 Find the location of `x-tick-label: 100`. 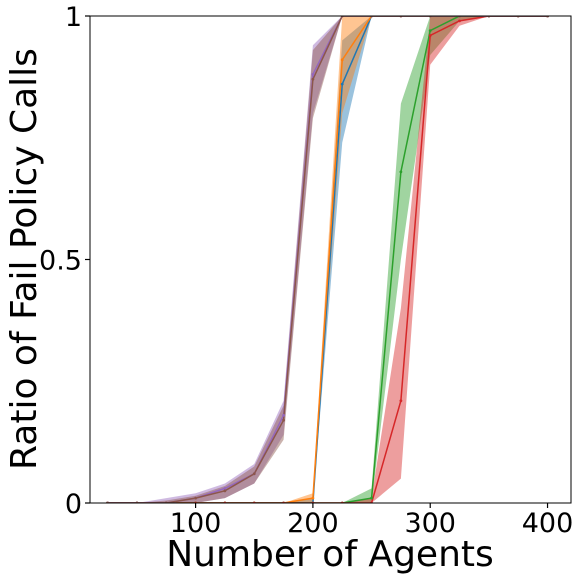

x-tick-label: 100 is located at coordinates (196, 523).